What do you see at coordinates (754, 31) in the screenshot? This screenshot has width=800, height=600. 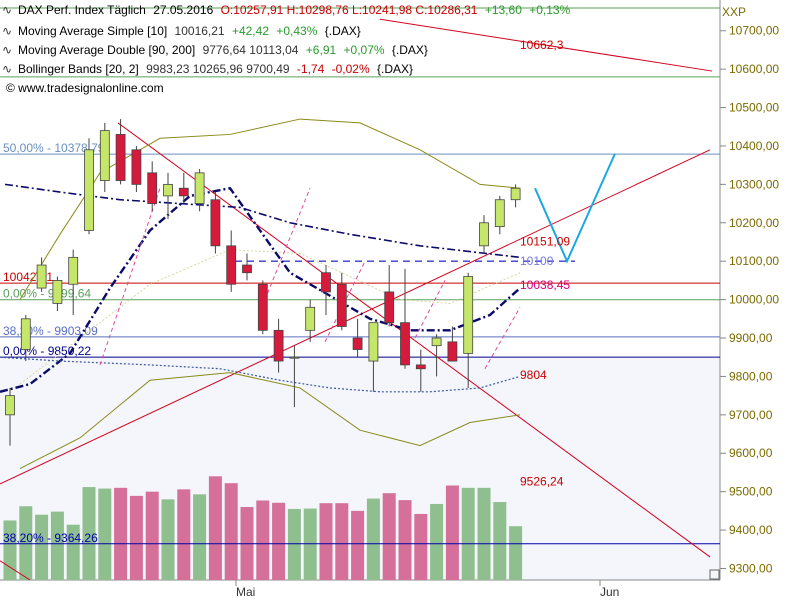 I see `y-tick-label: 10700,00` at bounding box center [754, 31].